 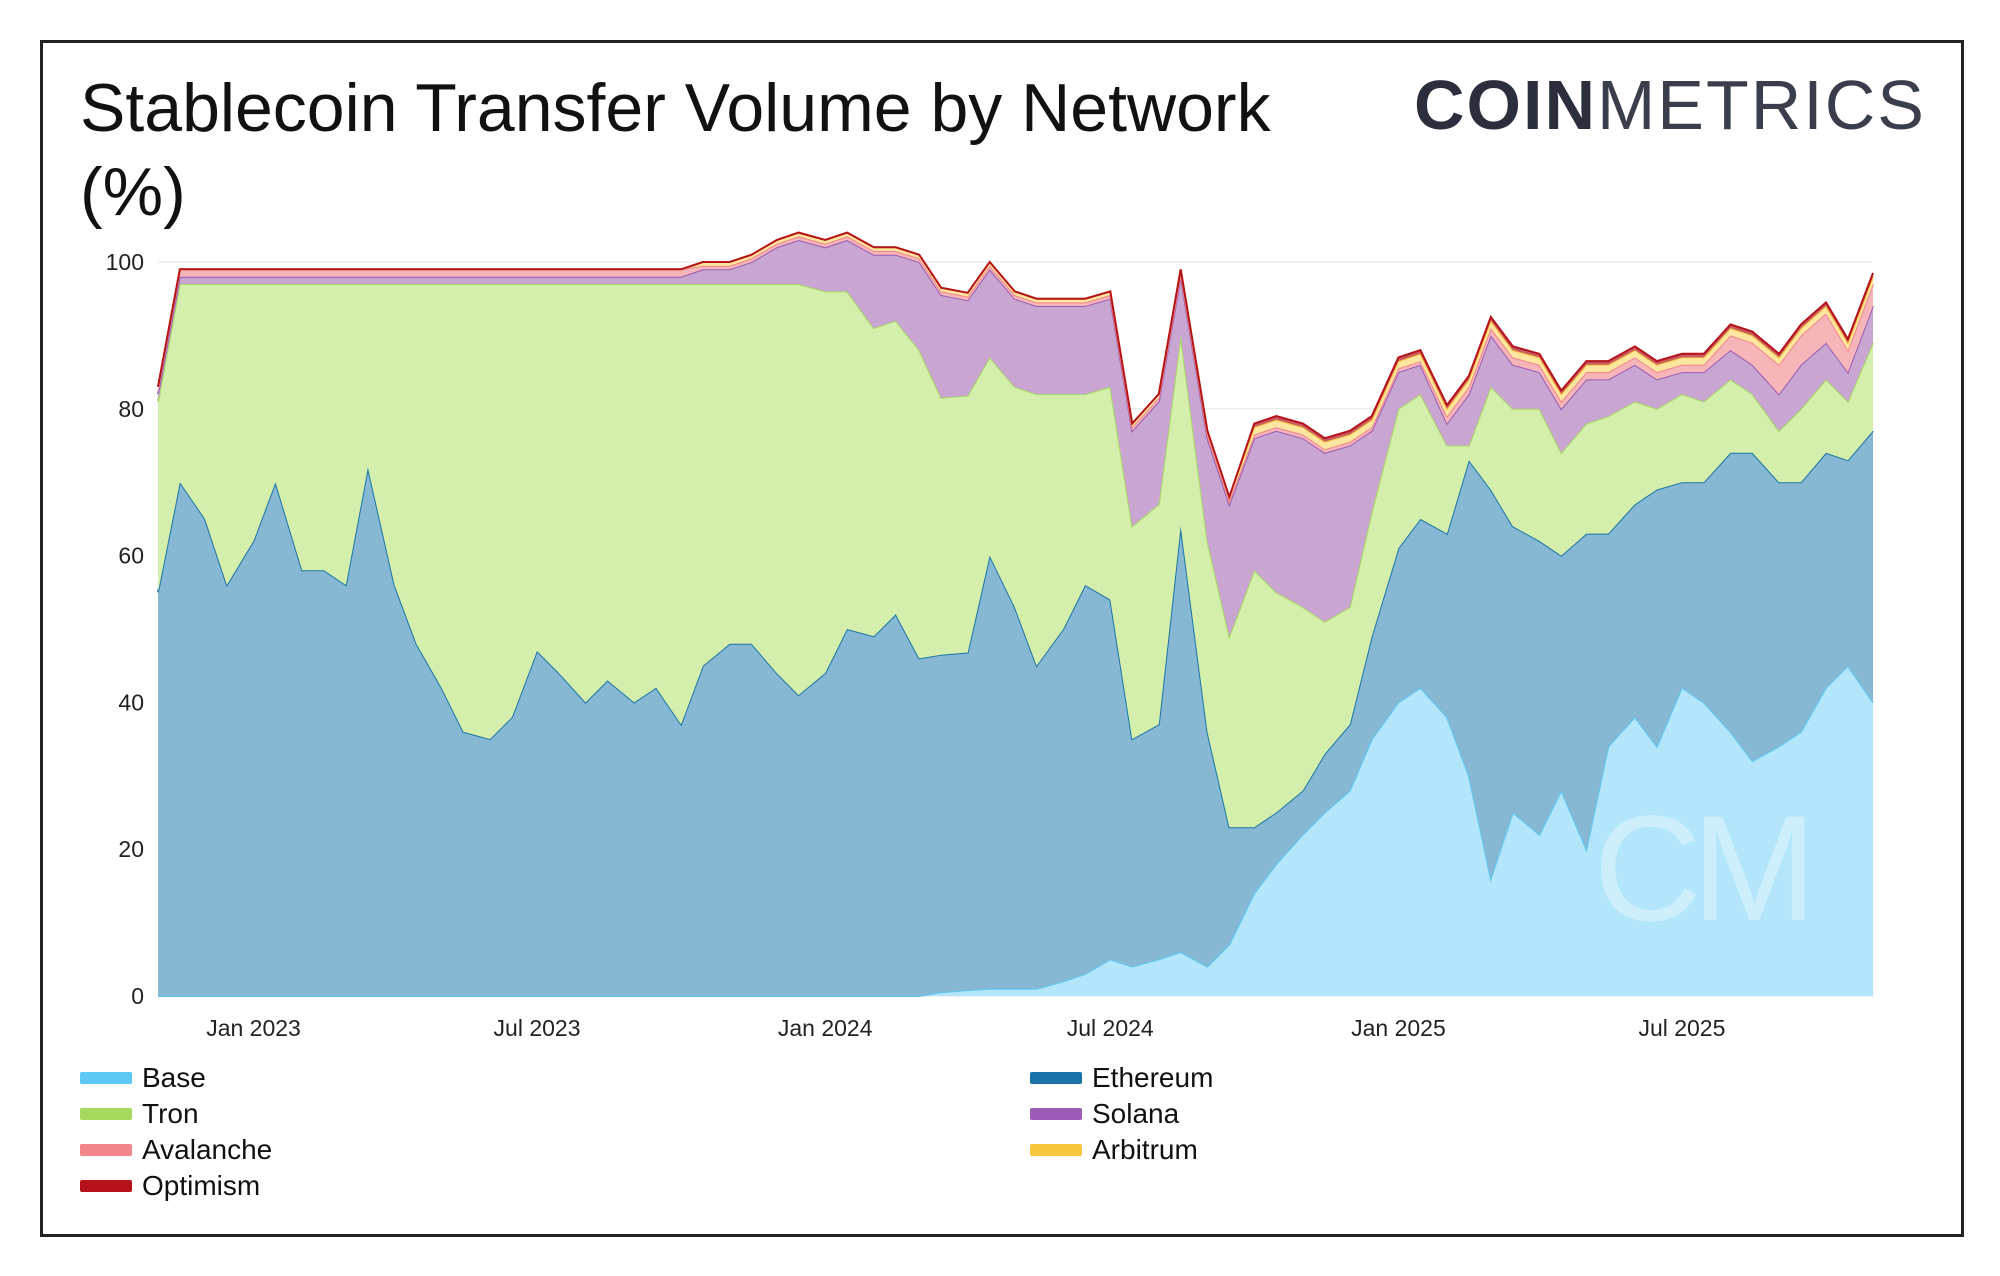 What do you see at coordinates (174, 1077) in the screenshot?
I see `legend-label: Base` at bounding box center [174, 1077].